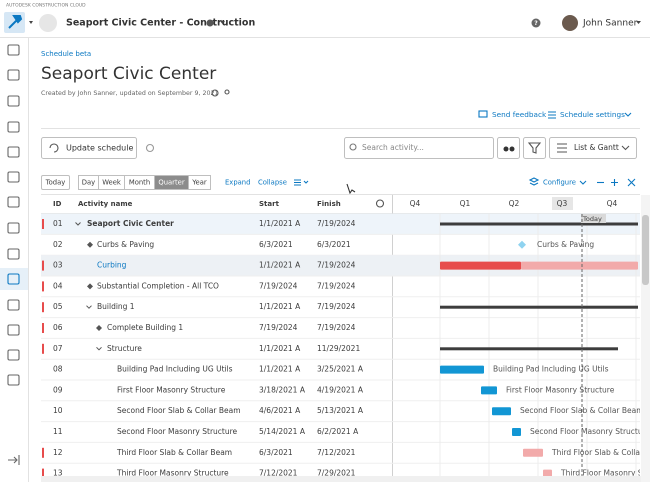  What do you see at coordinates (158, 285) in the screenshot?
I see `activity-name: Substantial Completion - All TCO` at bounding box center [158, 285].